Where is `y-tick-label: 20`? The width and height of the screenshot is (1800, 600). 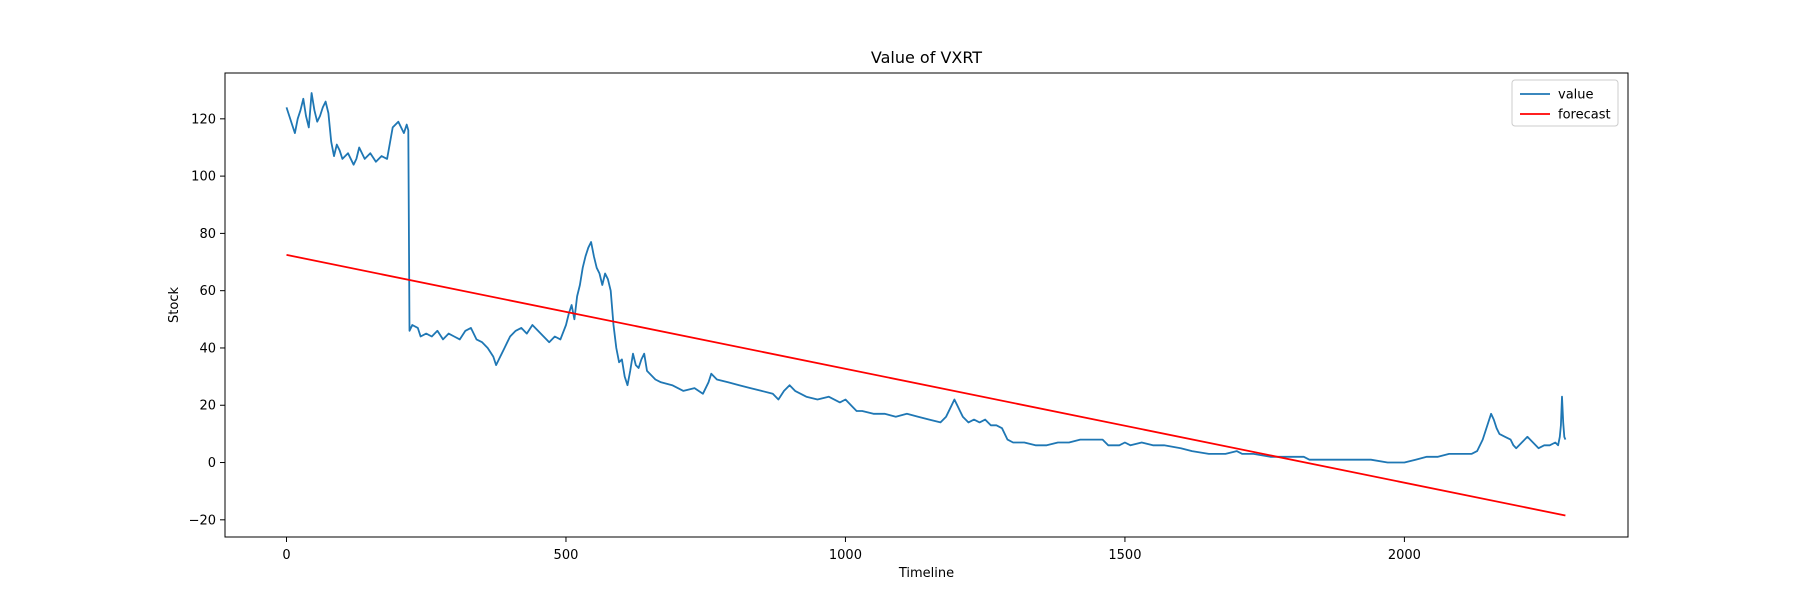
y-tick-label: 20 is located at coordinates (207, 406).